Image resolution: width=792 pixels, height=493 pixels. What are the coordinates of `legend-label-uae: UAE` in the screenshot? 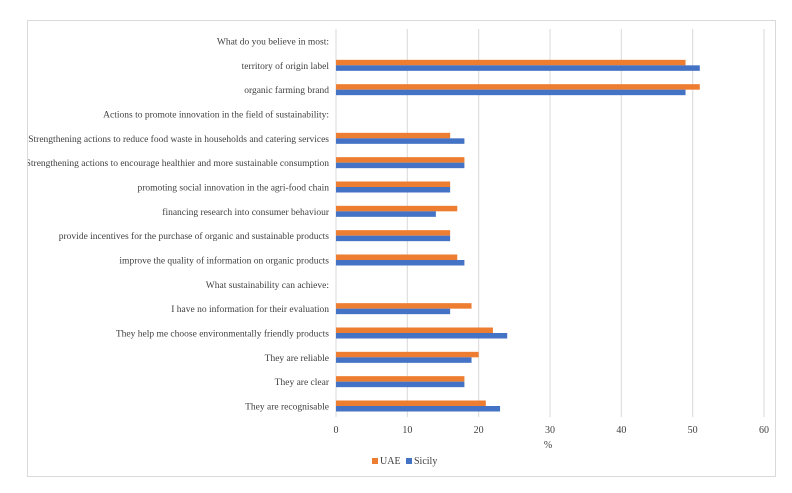 It's located at (390, 461).